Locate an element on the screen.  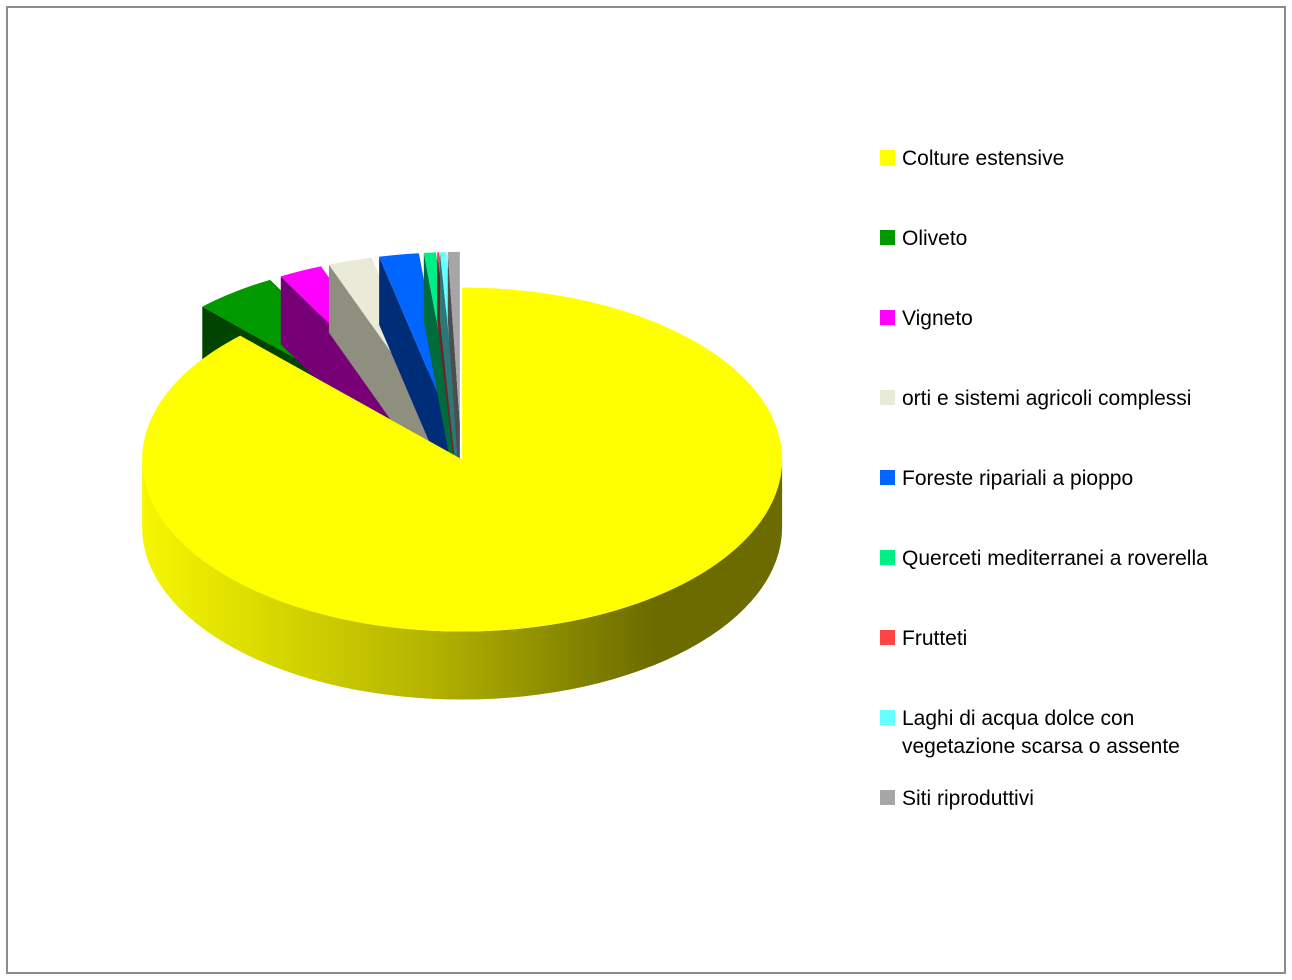
legend-item-0: Colture estensive is located at coordinates (972, 158).